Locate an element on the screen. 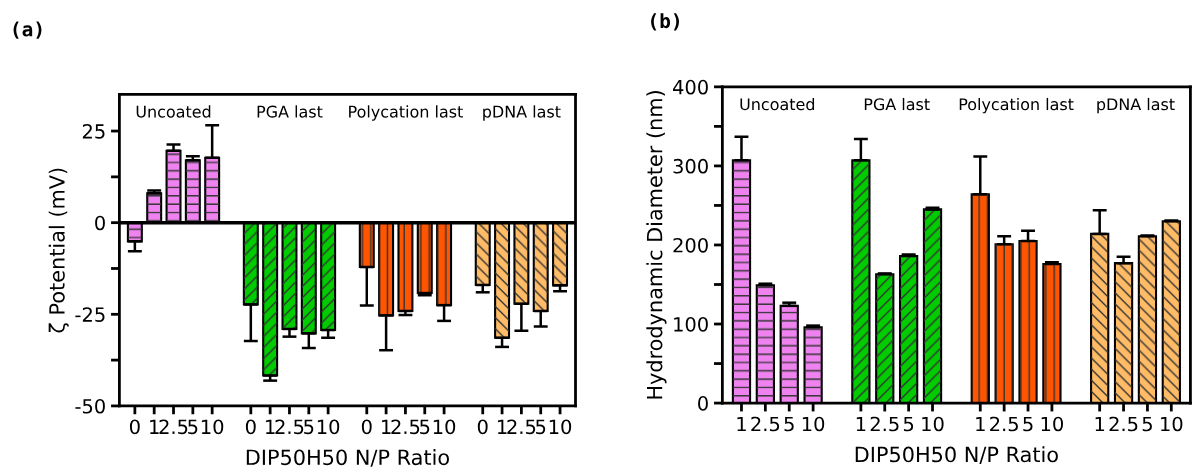 This screenshot has width=1194, height=472. y-axis-title: ζ Potential (mV) is located at coordinates (58, 250).